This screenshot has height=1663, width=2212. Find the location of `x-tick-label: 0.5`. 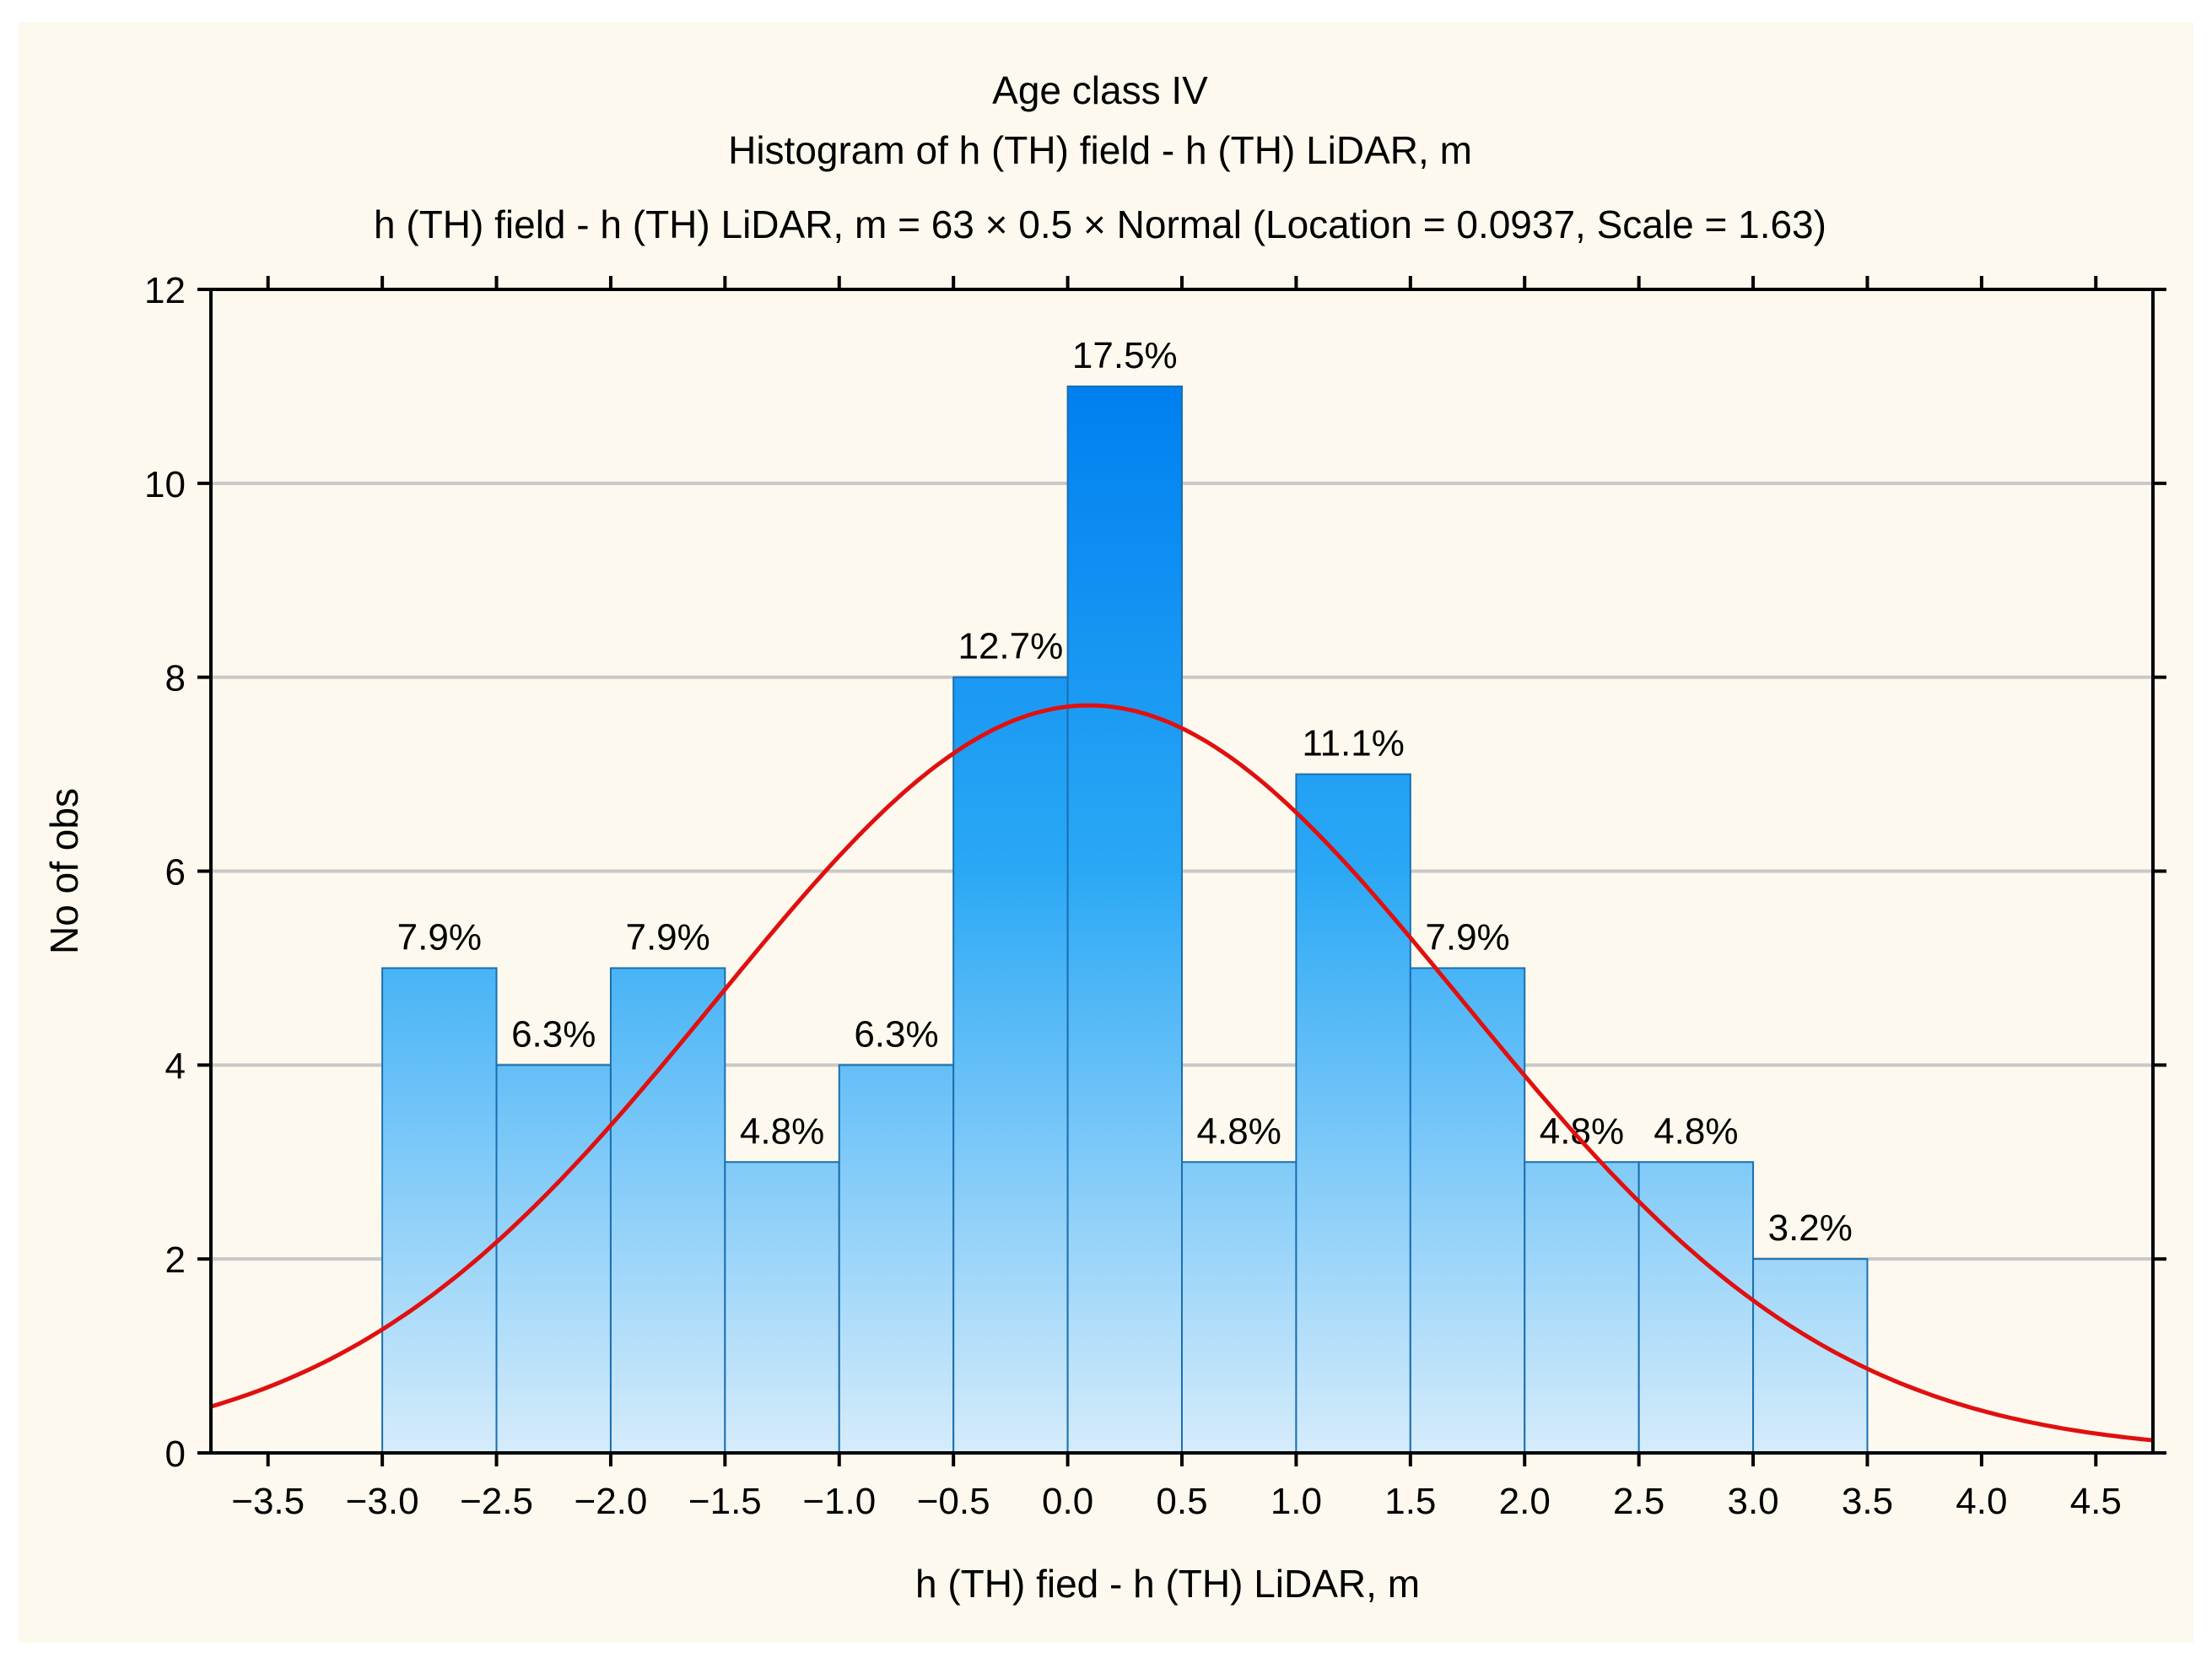

x-tick-label: 0.5 is located at coordinates (1181, 1502).